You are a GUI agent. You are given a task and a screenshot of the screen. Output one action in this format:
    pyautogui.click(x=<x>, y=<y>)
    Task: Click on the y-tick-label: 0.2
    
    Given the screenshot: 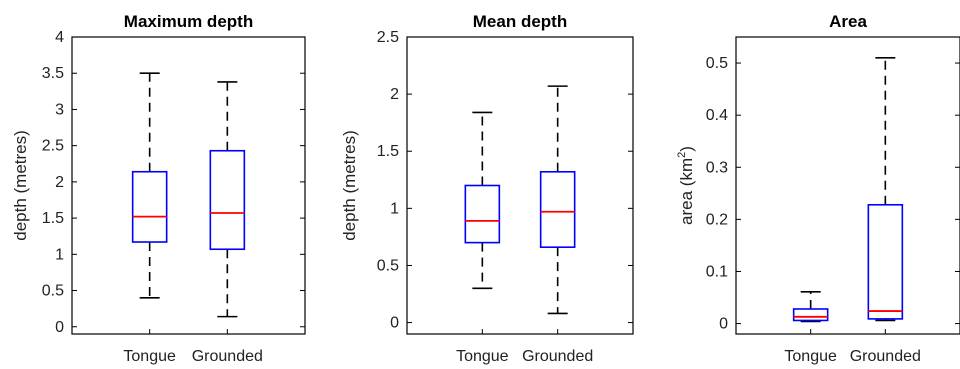 What is the action you would take?
    pyautogui.click(x=717, y=219)
    